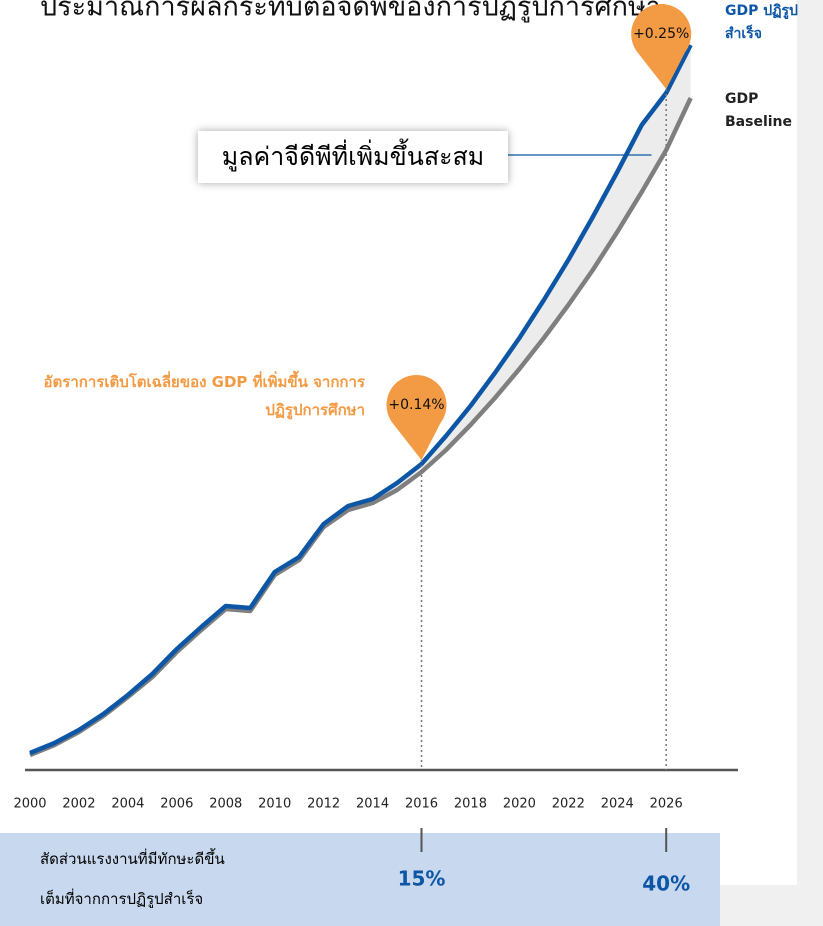 The height and width of the screenshot is (926, 823). Describe the element at coordinates (78, 804) in the screenshot. I see `x-tick-label: 2002` at that location.